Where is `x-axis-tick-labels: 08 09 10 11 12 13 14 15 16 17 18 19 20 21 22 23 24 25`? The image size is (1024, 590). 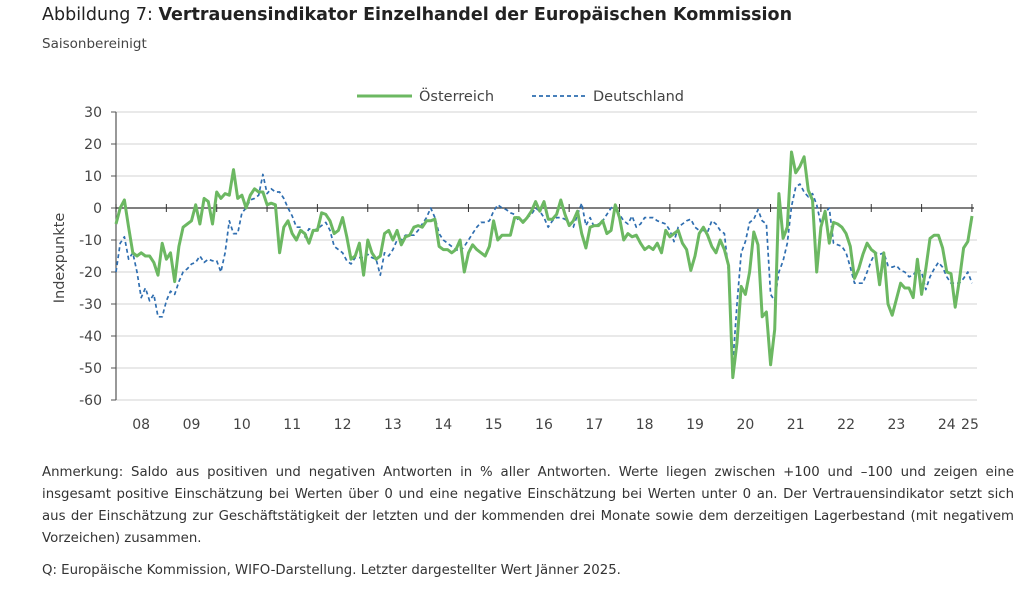
x-axis-tick-labels: 08 09 10 11 12 13 14 15 16 17 18 19 20 21 22 23 24 25 is located at coordinates (555, 425).